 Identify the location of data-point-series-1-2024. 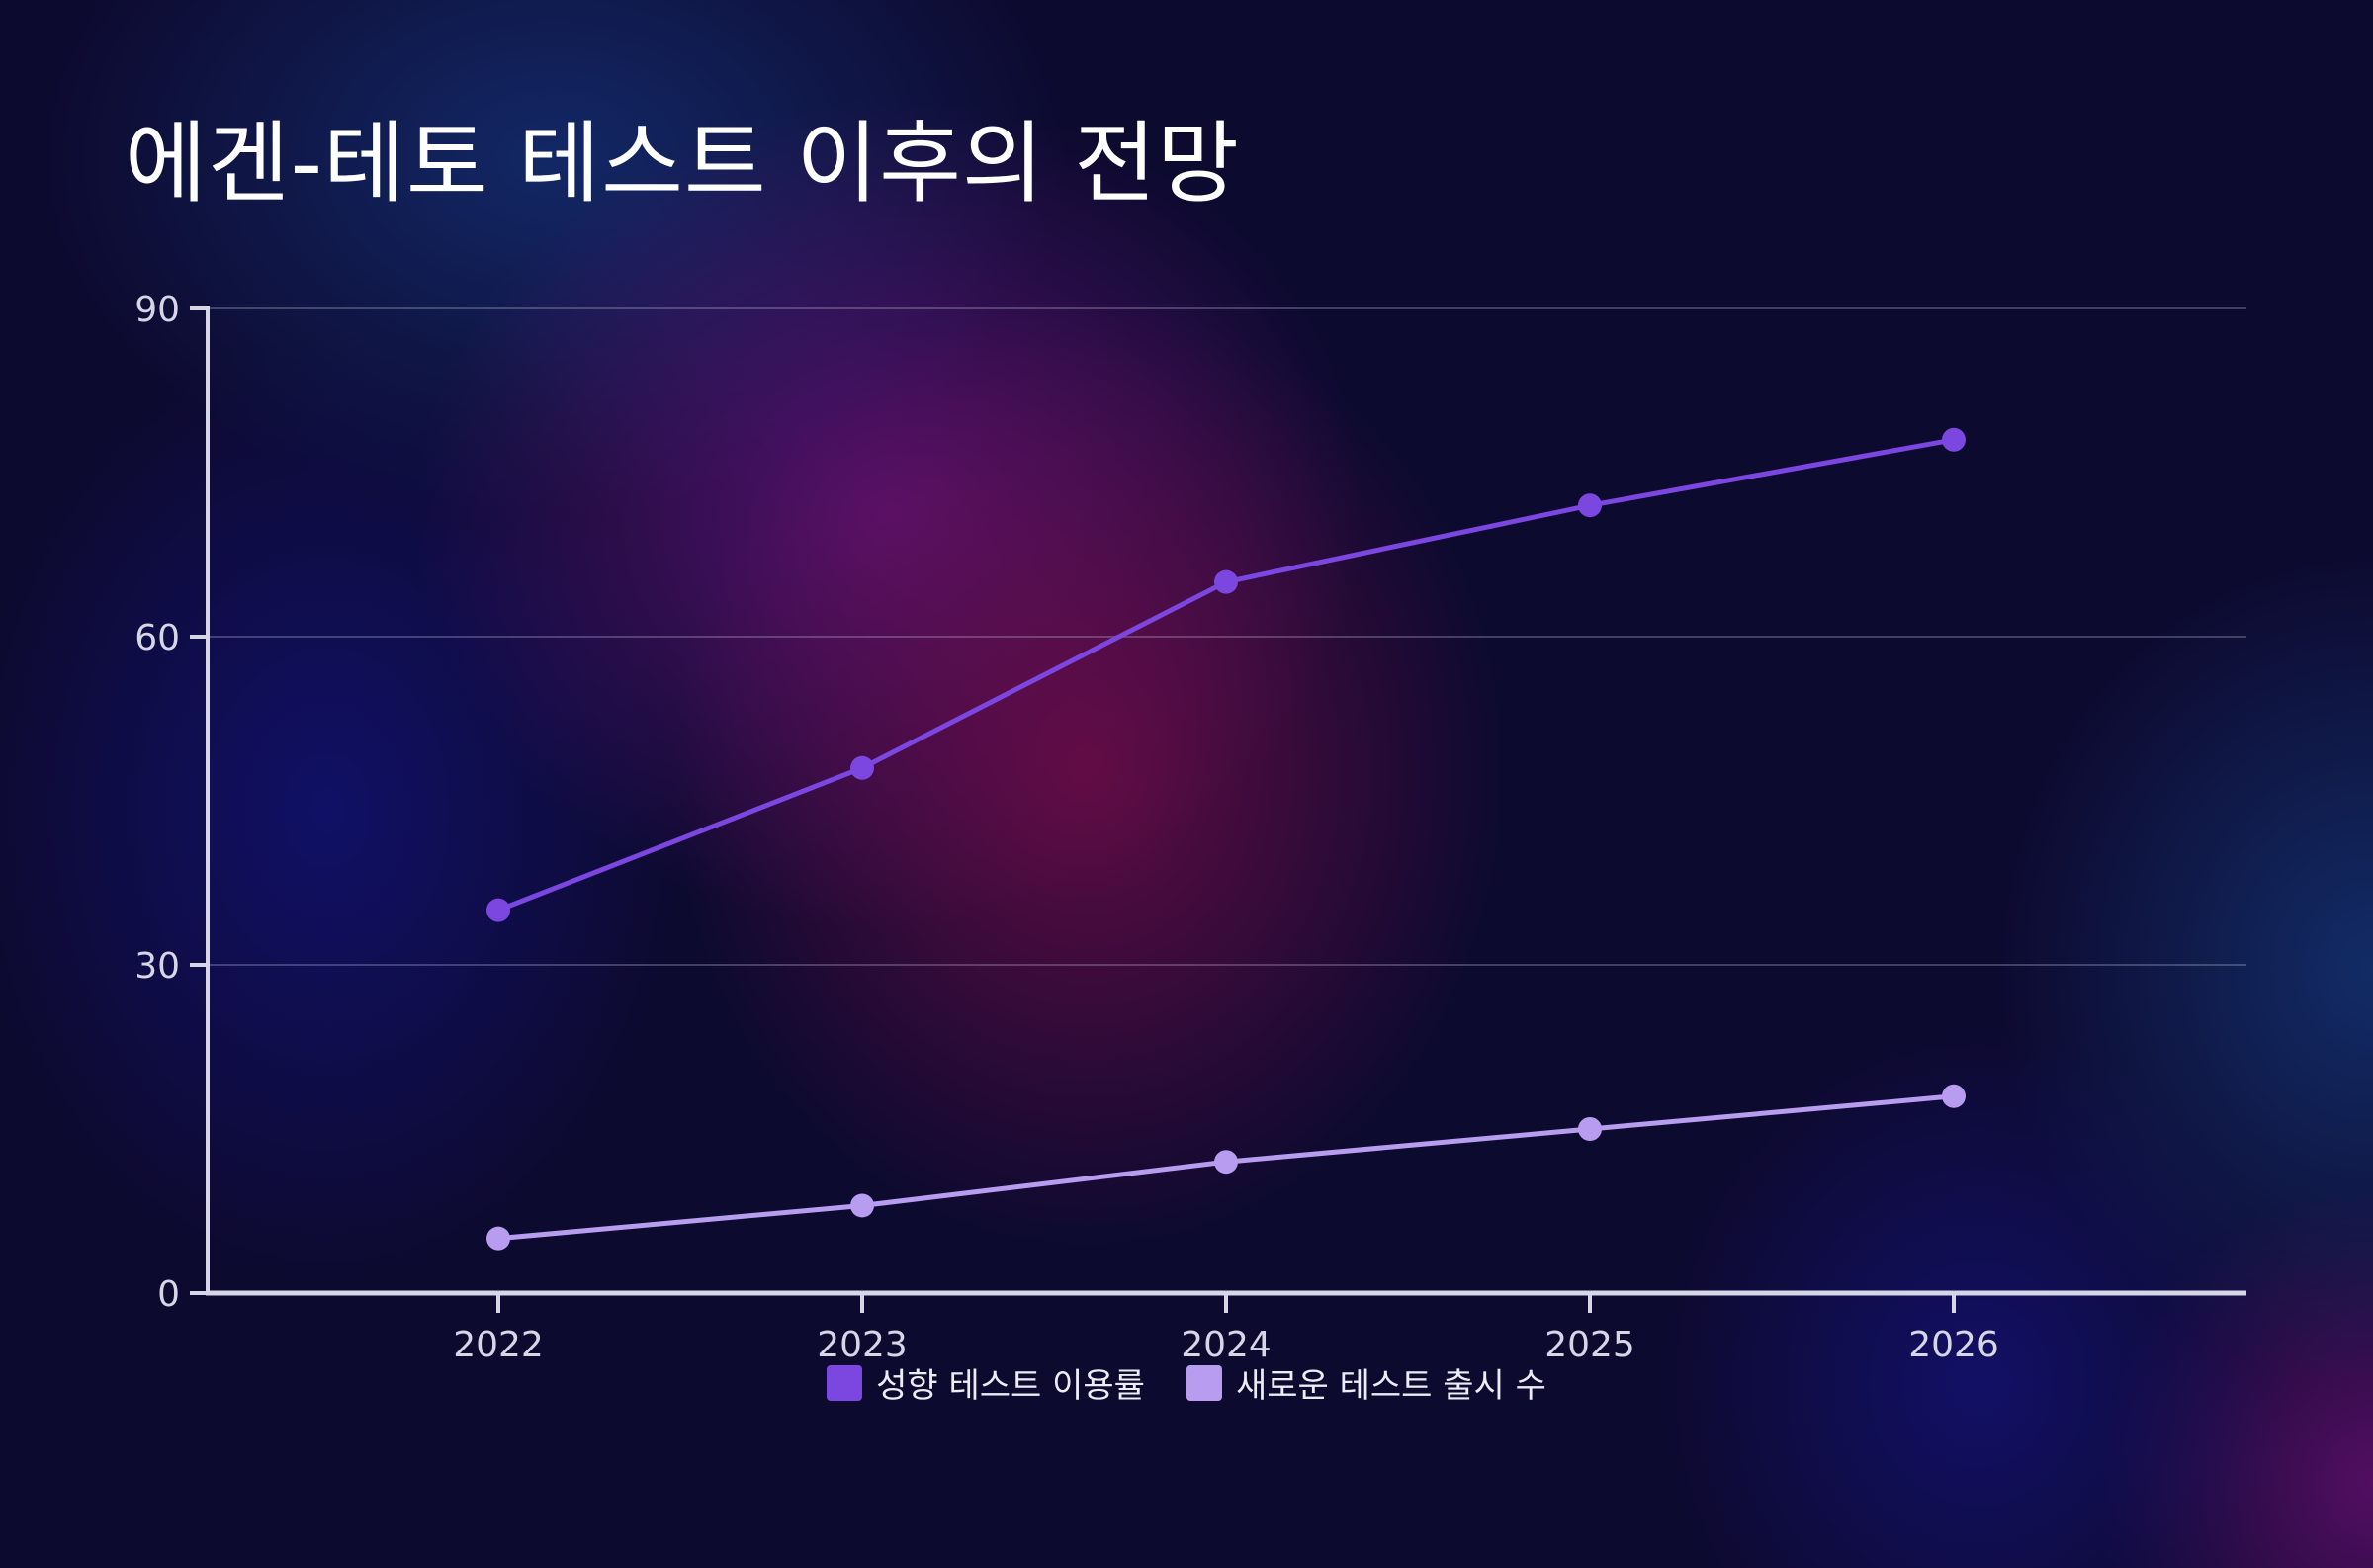
(1226, 1162).